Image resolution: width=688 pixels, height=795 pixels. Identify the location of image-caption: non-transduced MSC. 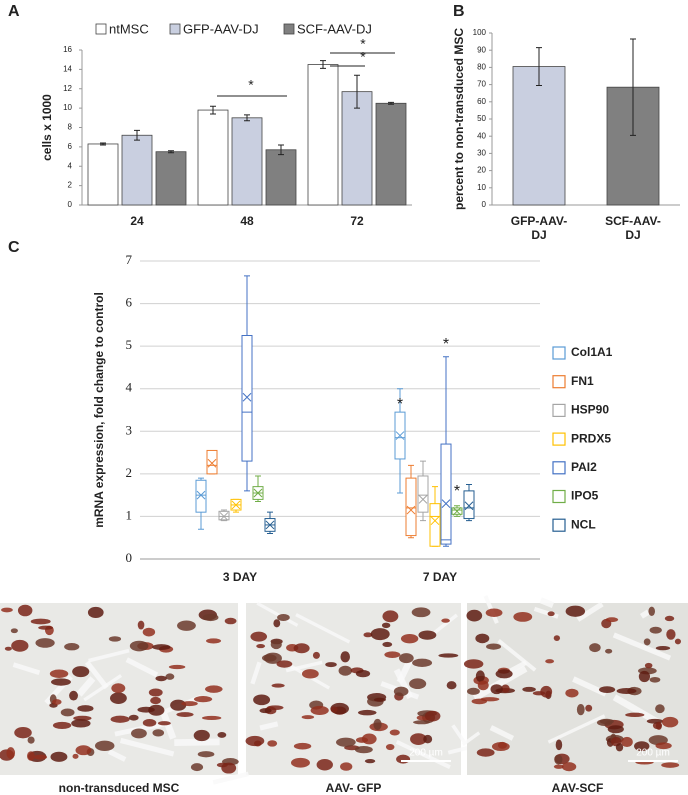
(119, 788).